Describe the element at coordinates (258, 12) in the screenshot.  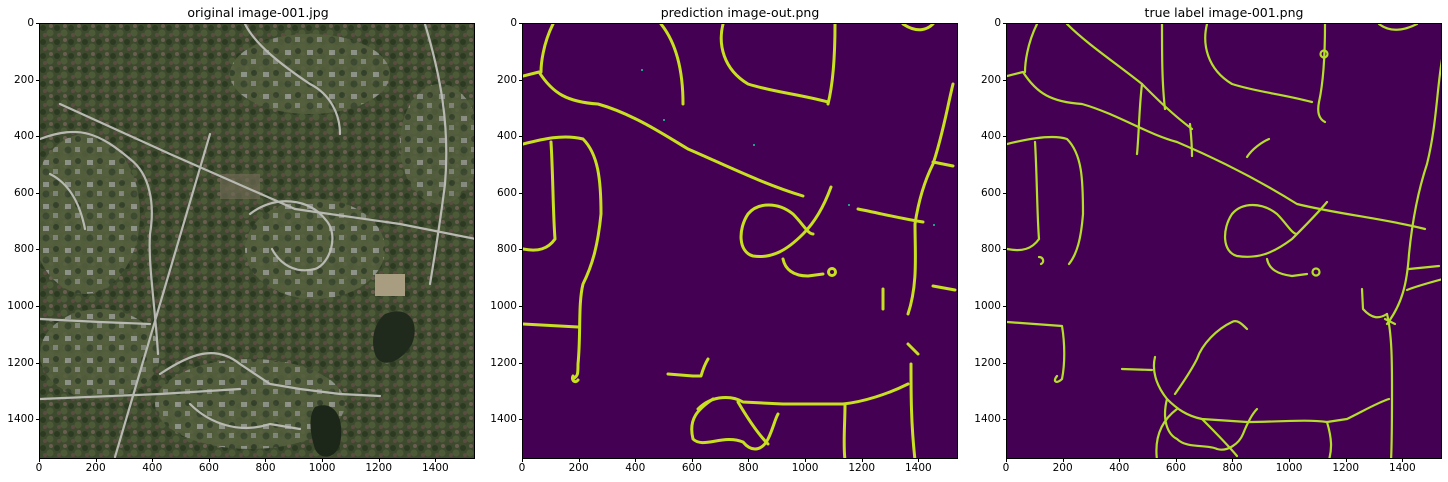
I see `panel-title: original image-001.jpg` at that location.